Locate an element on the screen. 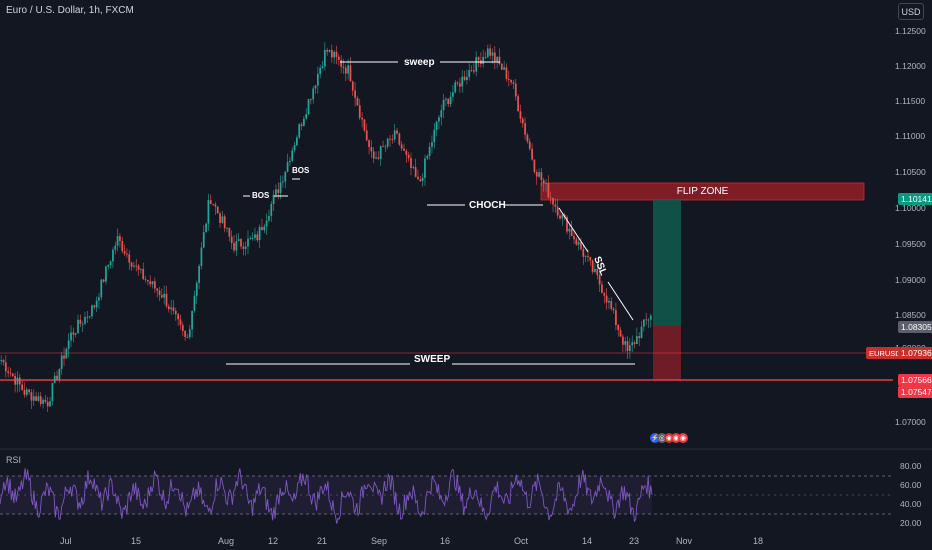 The height and width of the screenshot is (550, 932). sweep-bottom-label: SWEEP is located at coordinates (432, 359).